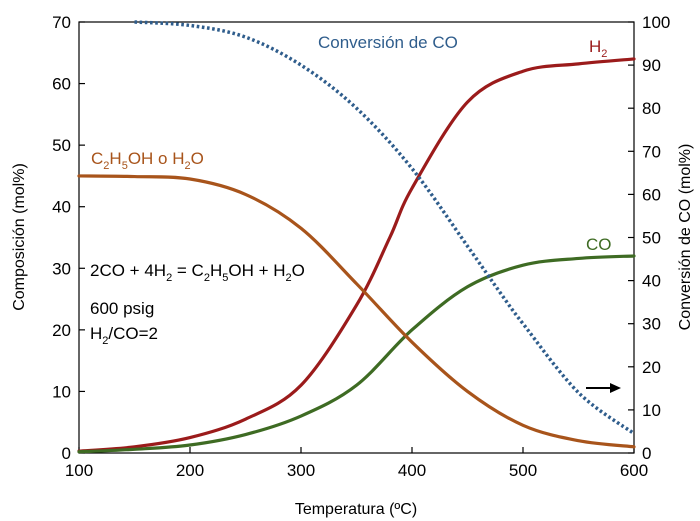 Image resolution: width=700 pixels, height=521 pixels. What do you see at coordinates (651, 367) in the screenshot?
I see `right-tick-label: 20` at bounding box center [651, 367].